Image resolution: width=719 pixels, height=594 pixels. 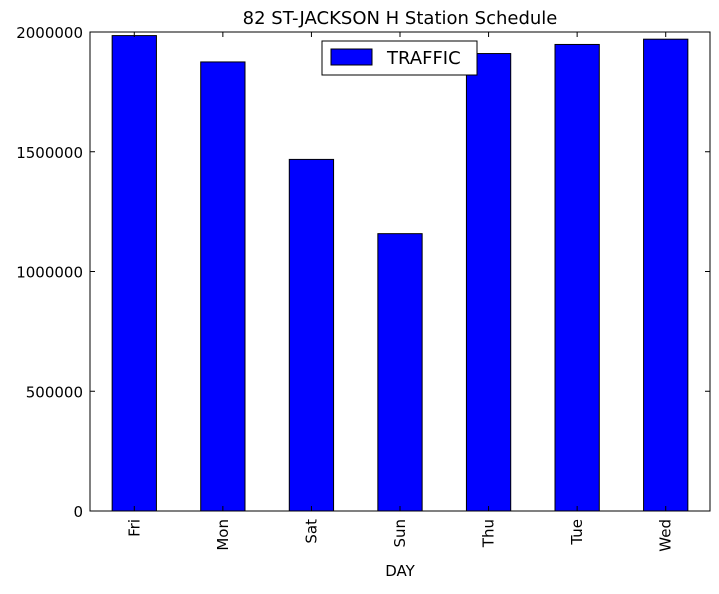 I want to click on legend-label-traffic: TRAFFIC, so click(x=423, y=58).